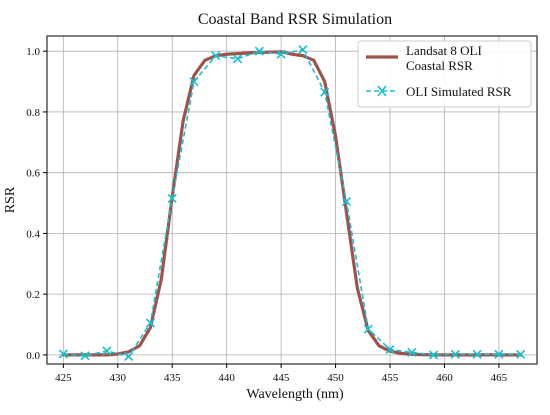 The width and height of the screenshot is (550, 415). What do you see at coordinates (382, 91) in the screenshot?
I see `legend-swatch-simulated-marker` at bounding box center [382, 91].